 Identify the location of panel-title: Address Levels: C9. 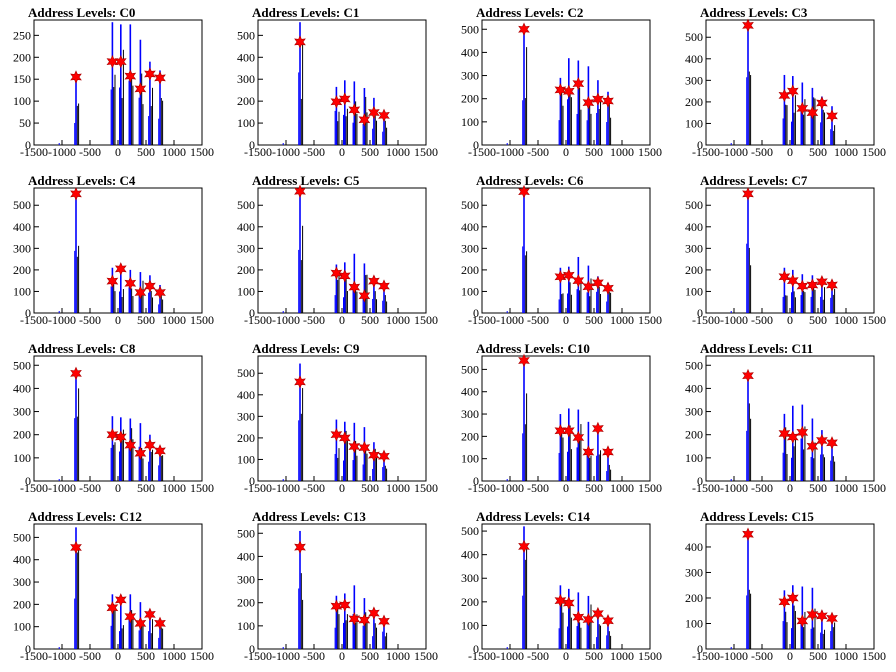
(306, 348).